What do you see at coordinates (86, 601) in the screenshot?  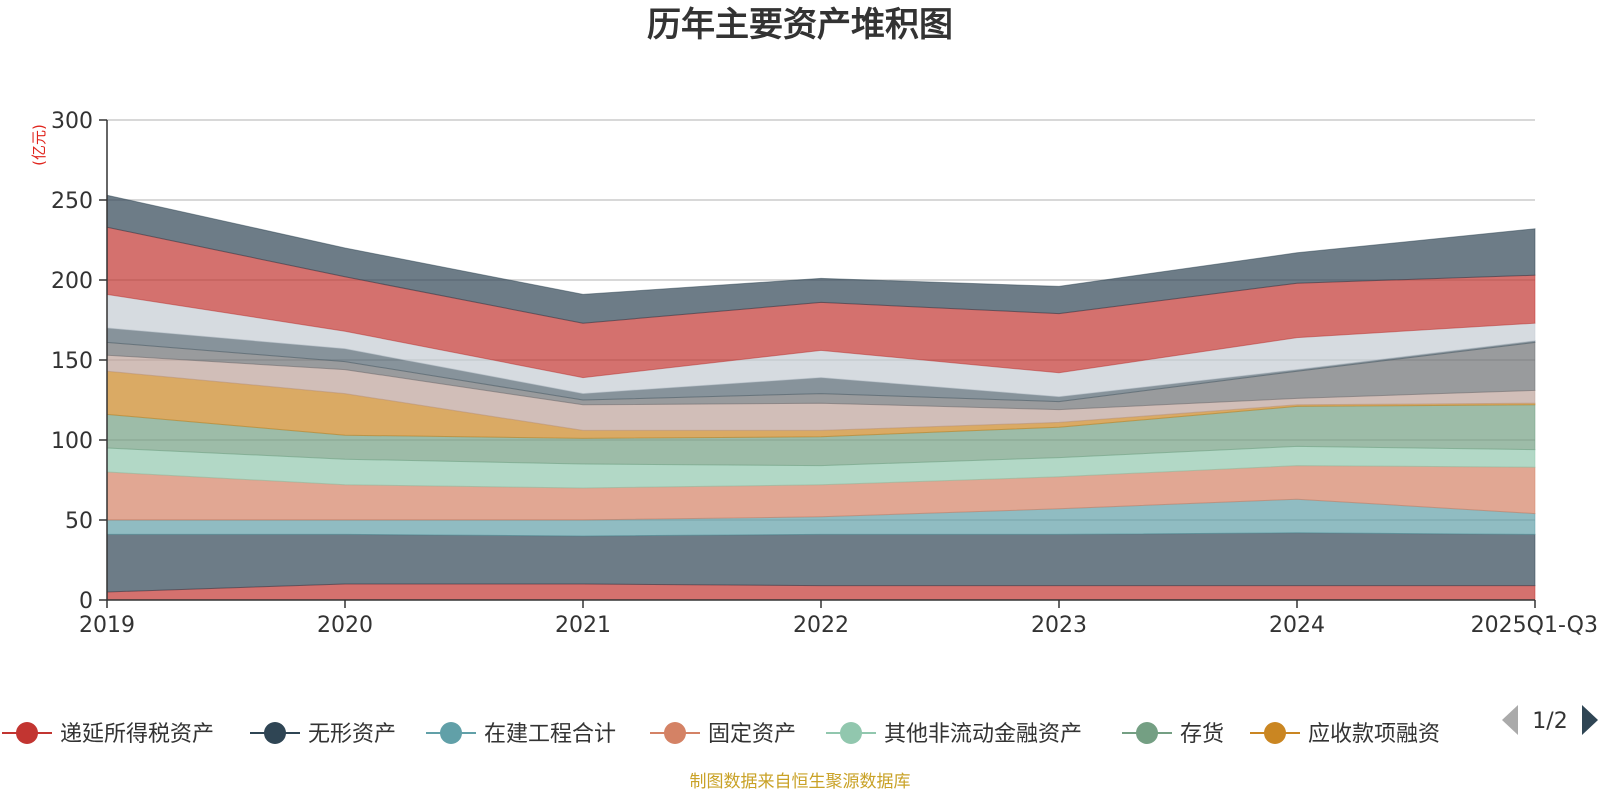 I see `y-tick-label: 0` at bounding box center [86, 601].